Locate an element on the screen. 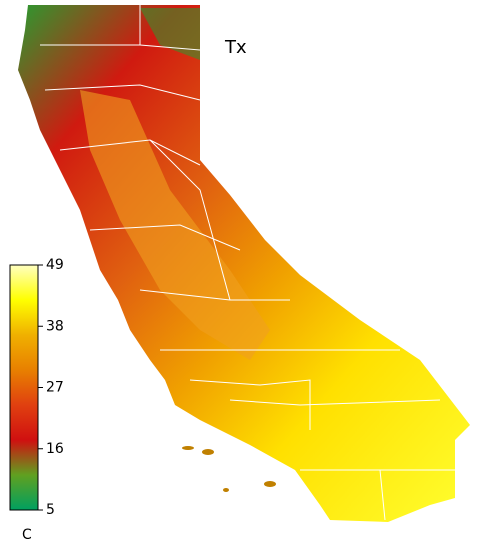 The height and width of the screenshot is (556, 502). colorbar-unit: C is located at coordinates (27, 535).